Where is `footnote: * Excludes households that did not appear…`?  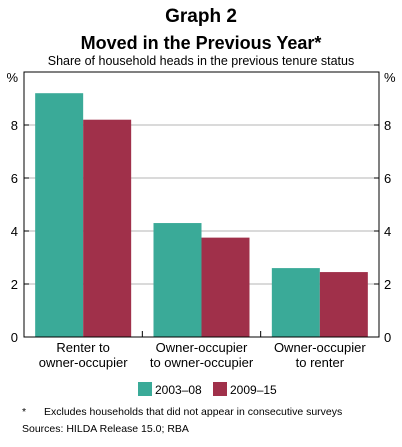
footnote: * Excludes households that did not appear… is located at coordinates (182, 412).